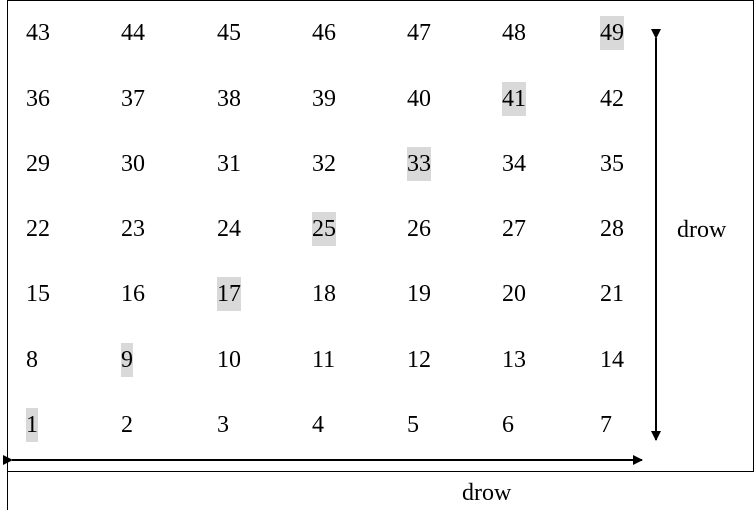 The image size is (754, 510). Describe the element at coordinates (419, 33) in the screenshot. I see `grid-cell: 47` at that location.